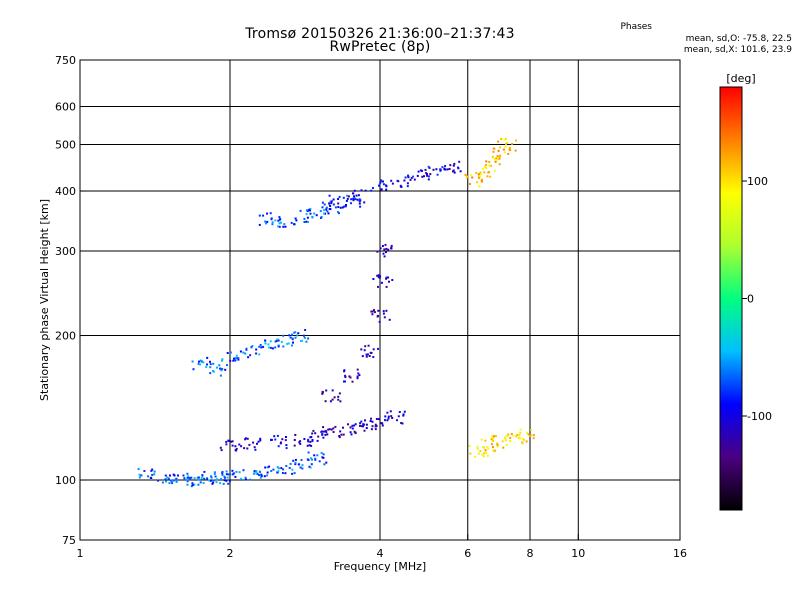 This screenshot has height=600, width=800. I want to click on x-axis: 1 2 4 6 8 10 16, so click(382, 547).